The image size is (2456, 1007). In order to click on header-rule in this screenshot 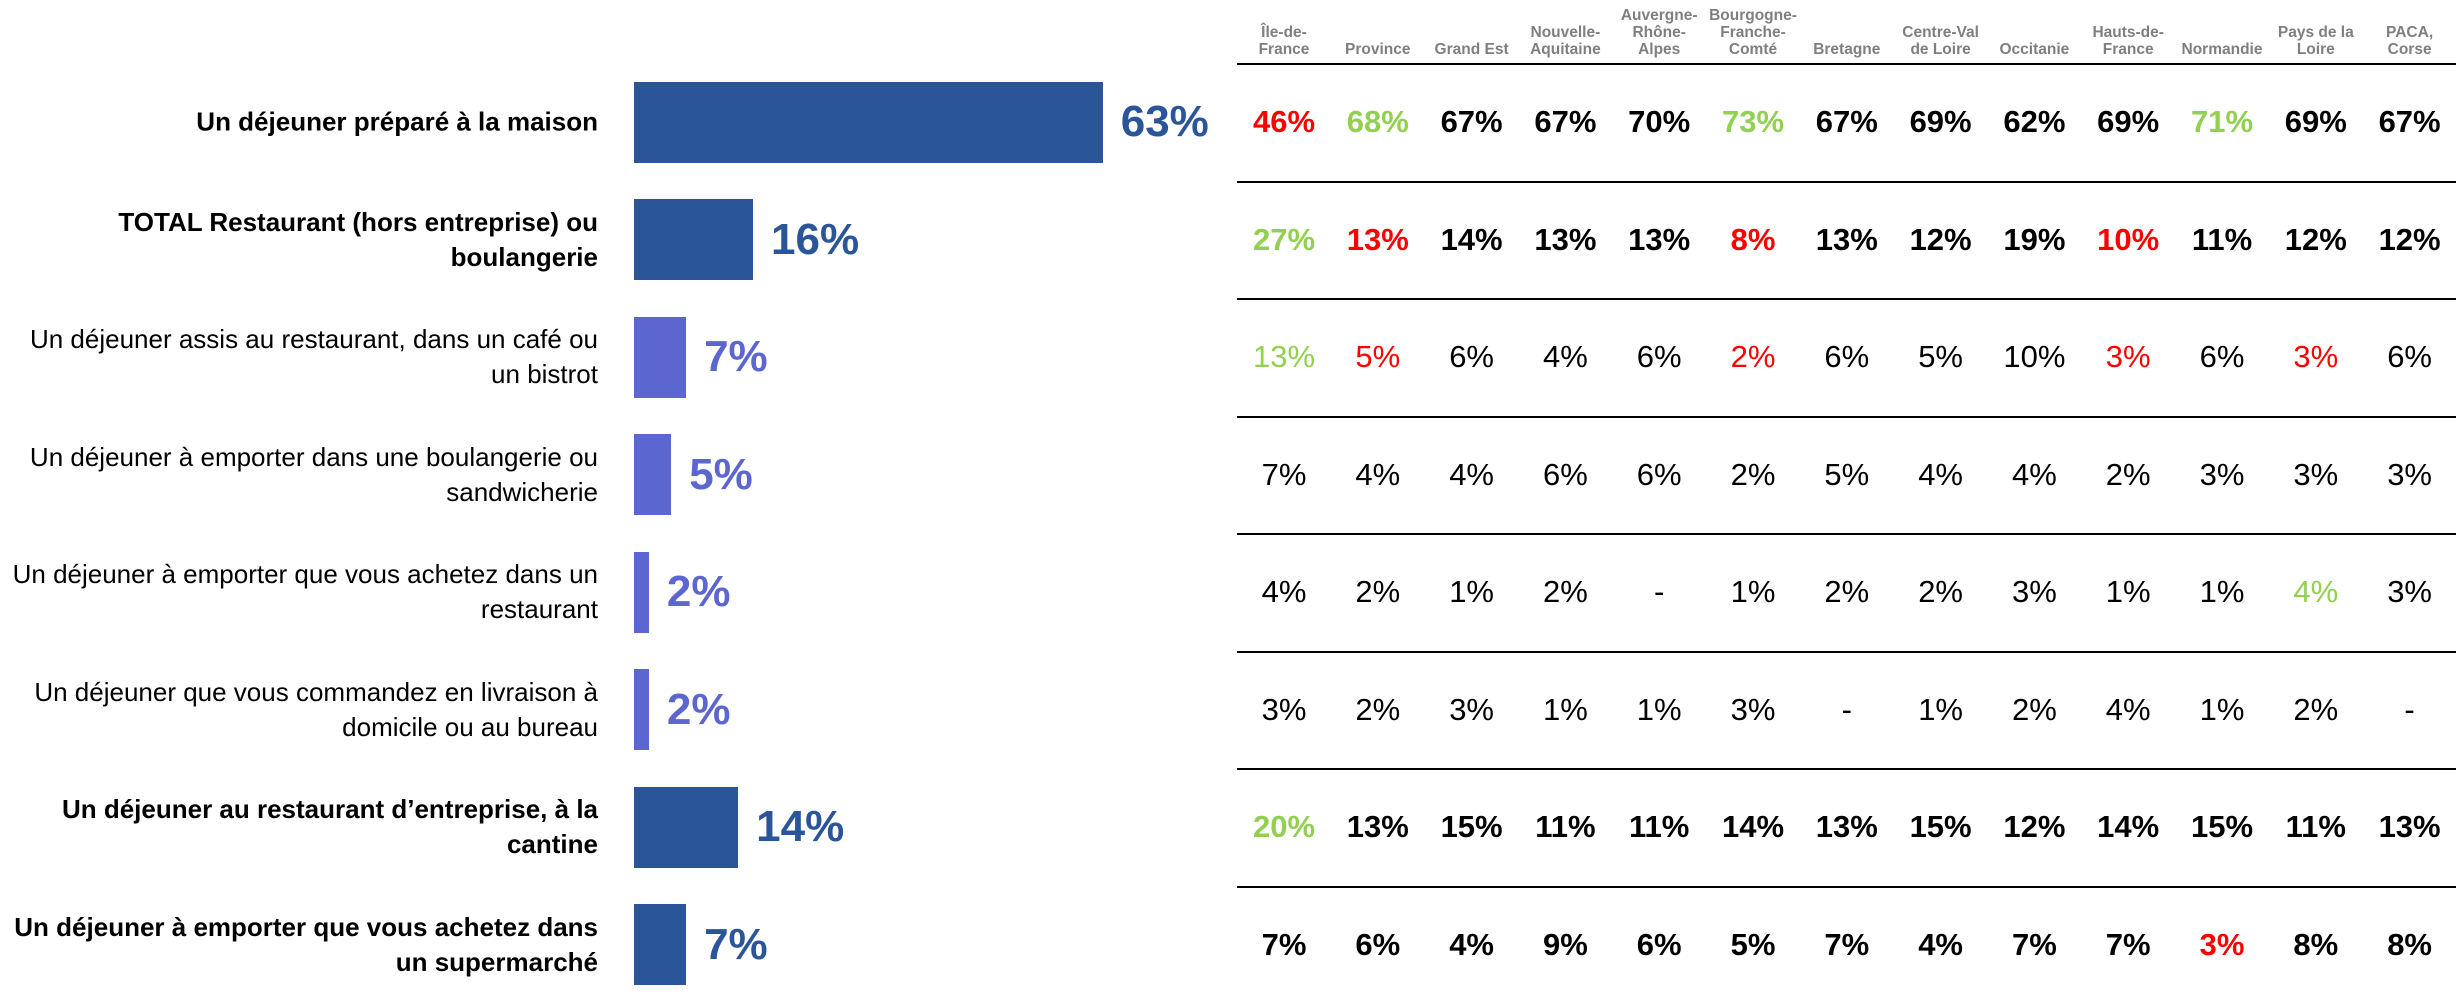, I will do `click(1846, 64)`.